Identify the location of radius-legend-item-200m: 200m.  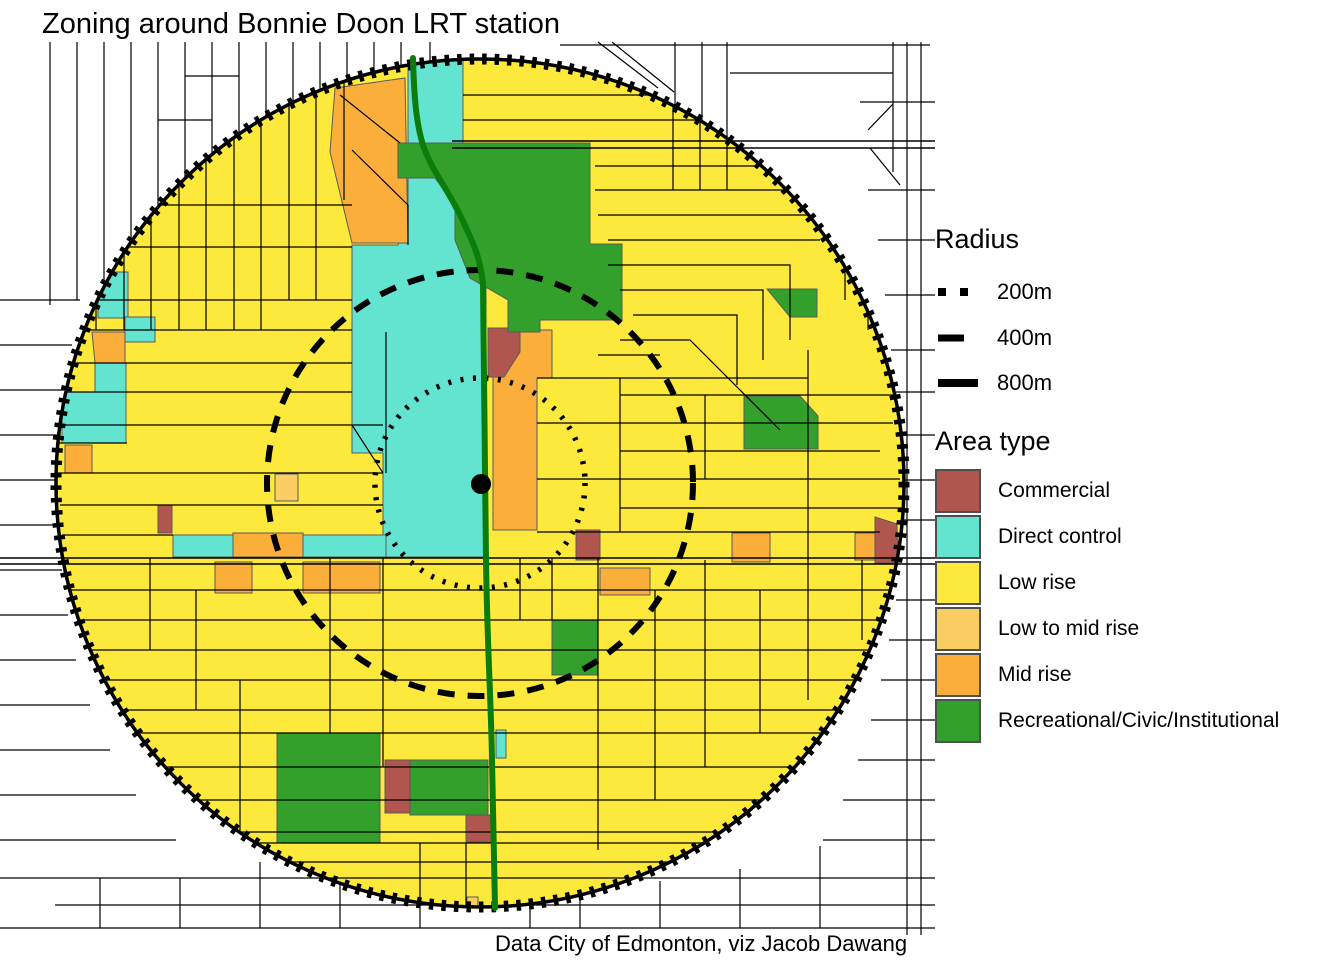
(1085, 292).